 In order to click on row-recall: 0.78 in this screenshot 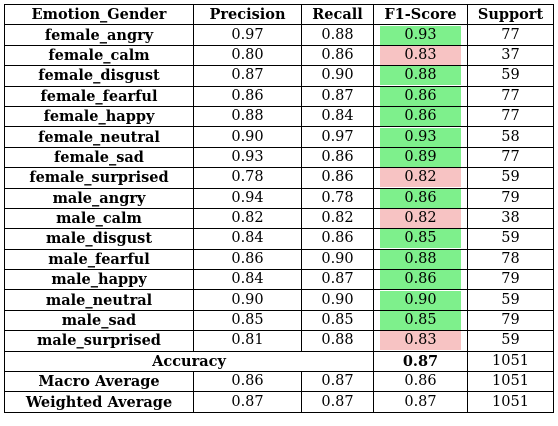, I will do `click(337, 198)`.